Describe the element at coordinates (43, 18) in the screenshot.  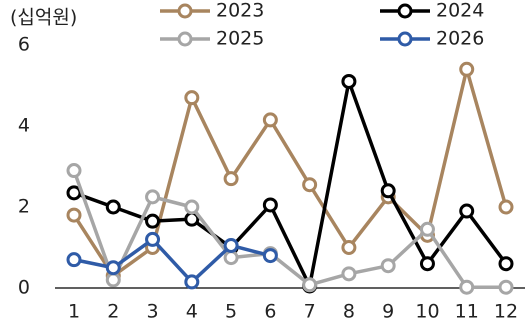
I see `unit-label: (십억원)` at that location.